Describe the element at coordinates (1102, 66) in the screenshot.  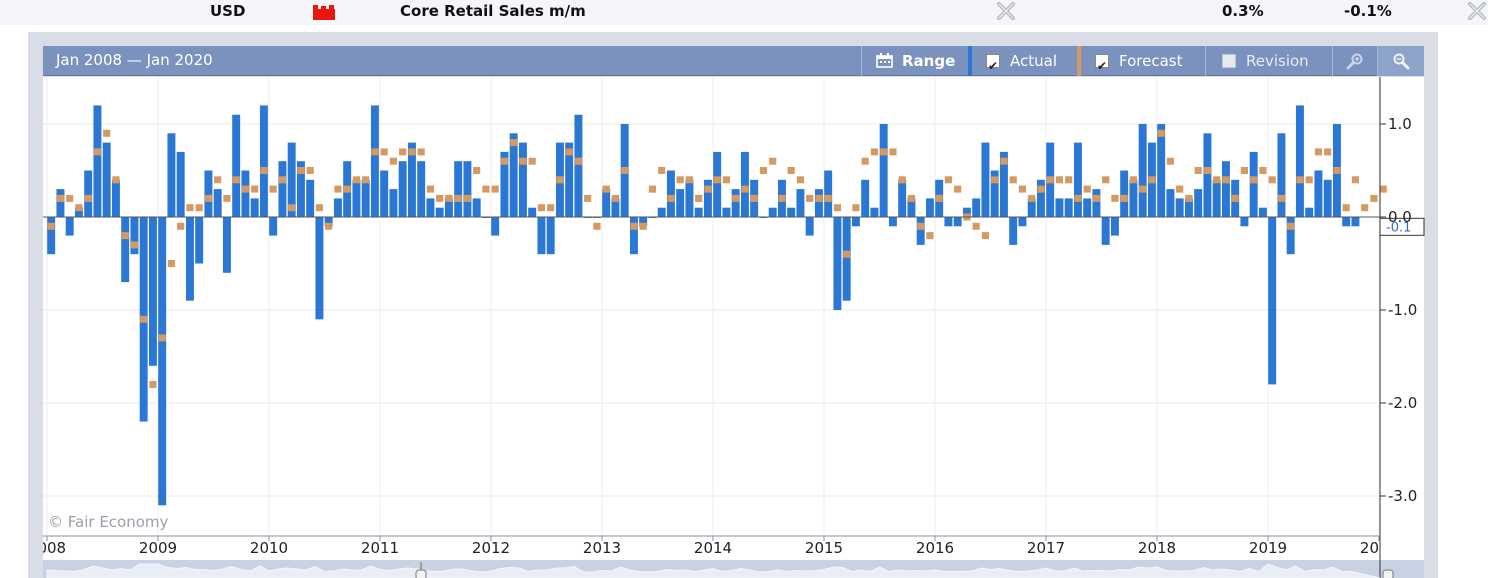
I see `forecast-checkbox` at that location.